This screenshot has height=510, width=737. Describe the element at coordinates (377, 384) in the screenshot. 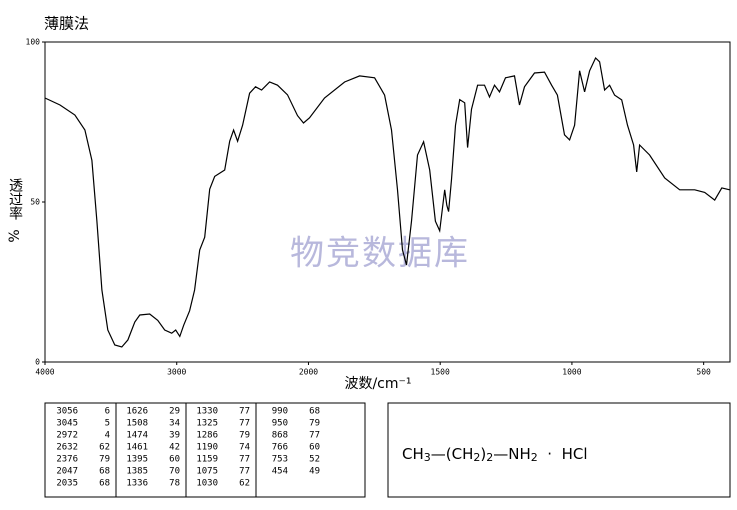

I see `x-label: 波数/cm⁻¹` at that location.